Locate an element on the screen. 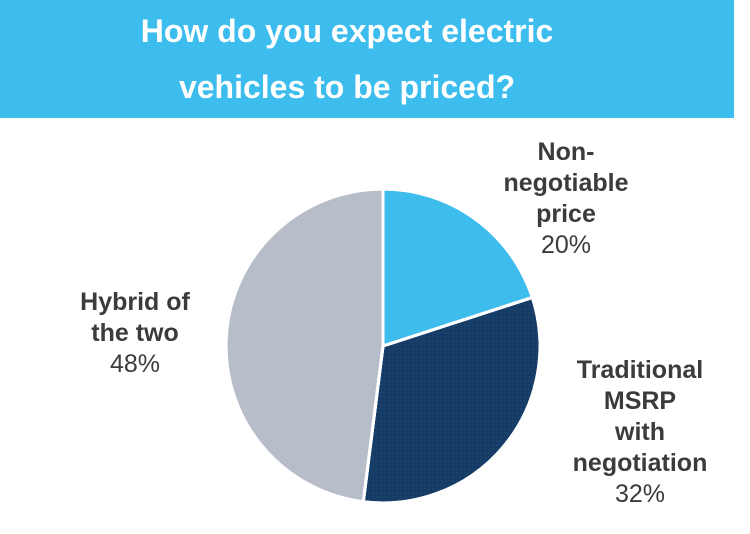  chart-title-line-1: How do you expect electric is located at coordinates (347, 31).